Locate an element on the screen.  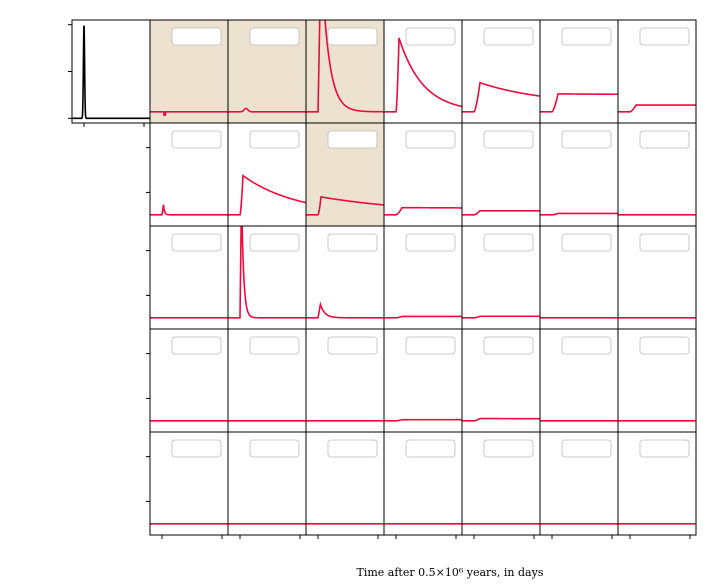
flare-line is located at coordinates (111, 72).